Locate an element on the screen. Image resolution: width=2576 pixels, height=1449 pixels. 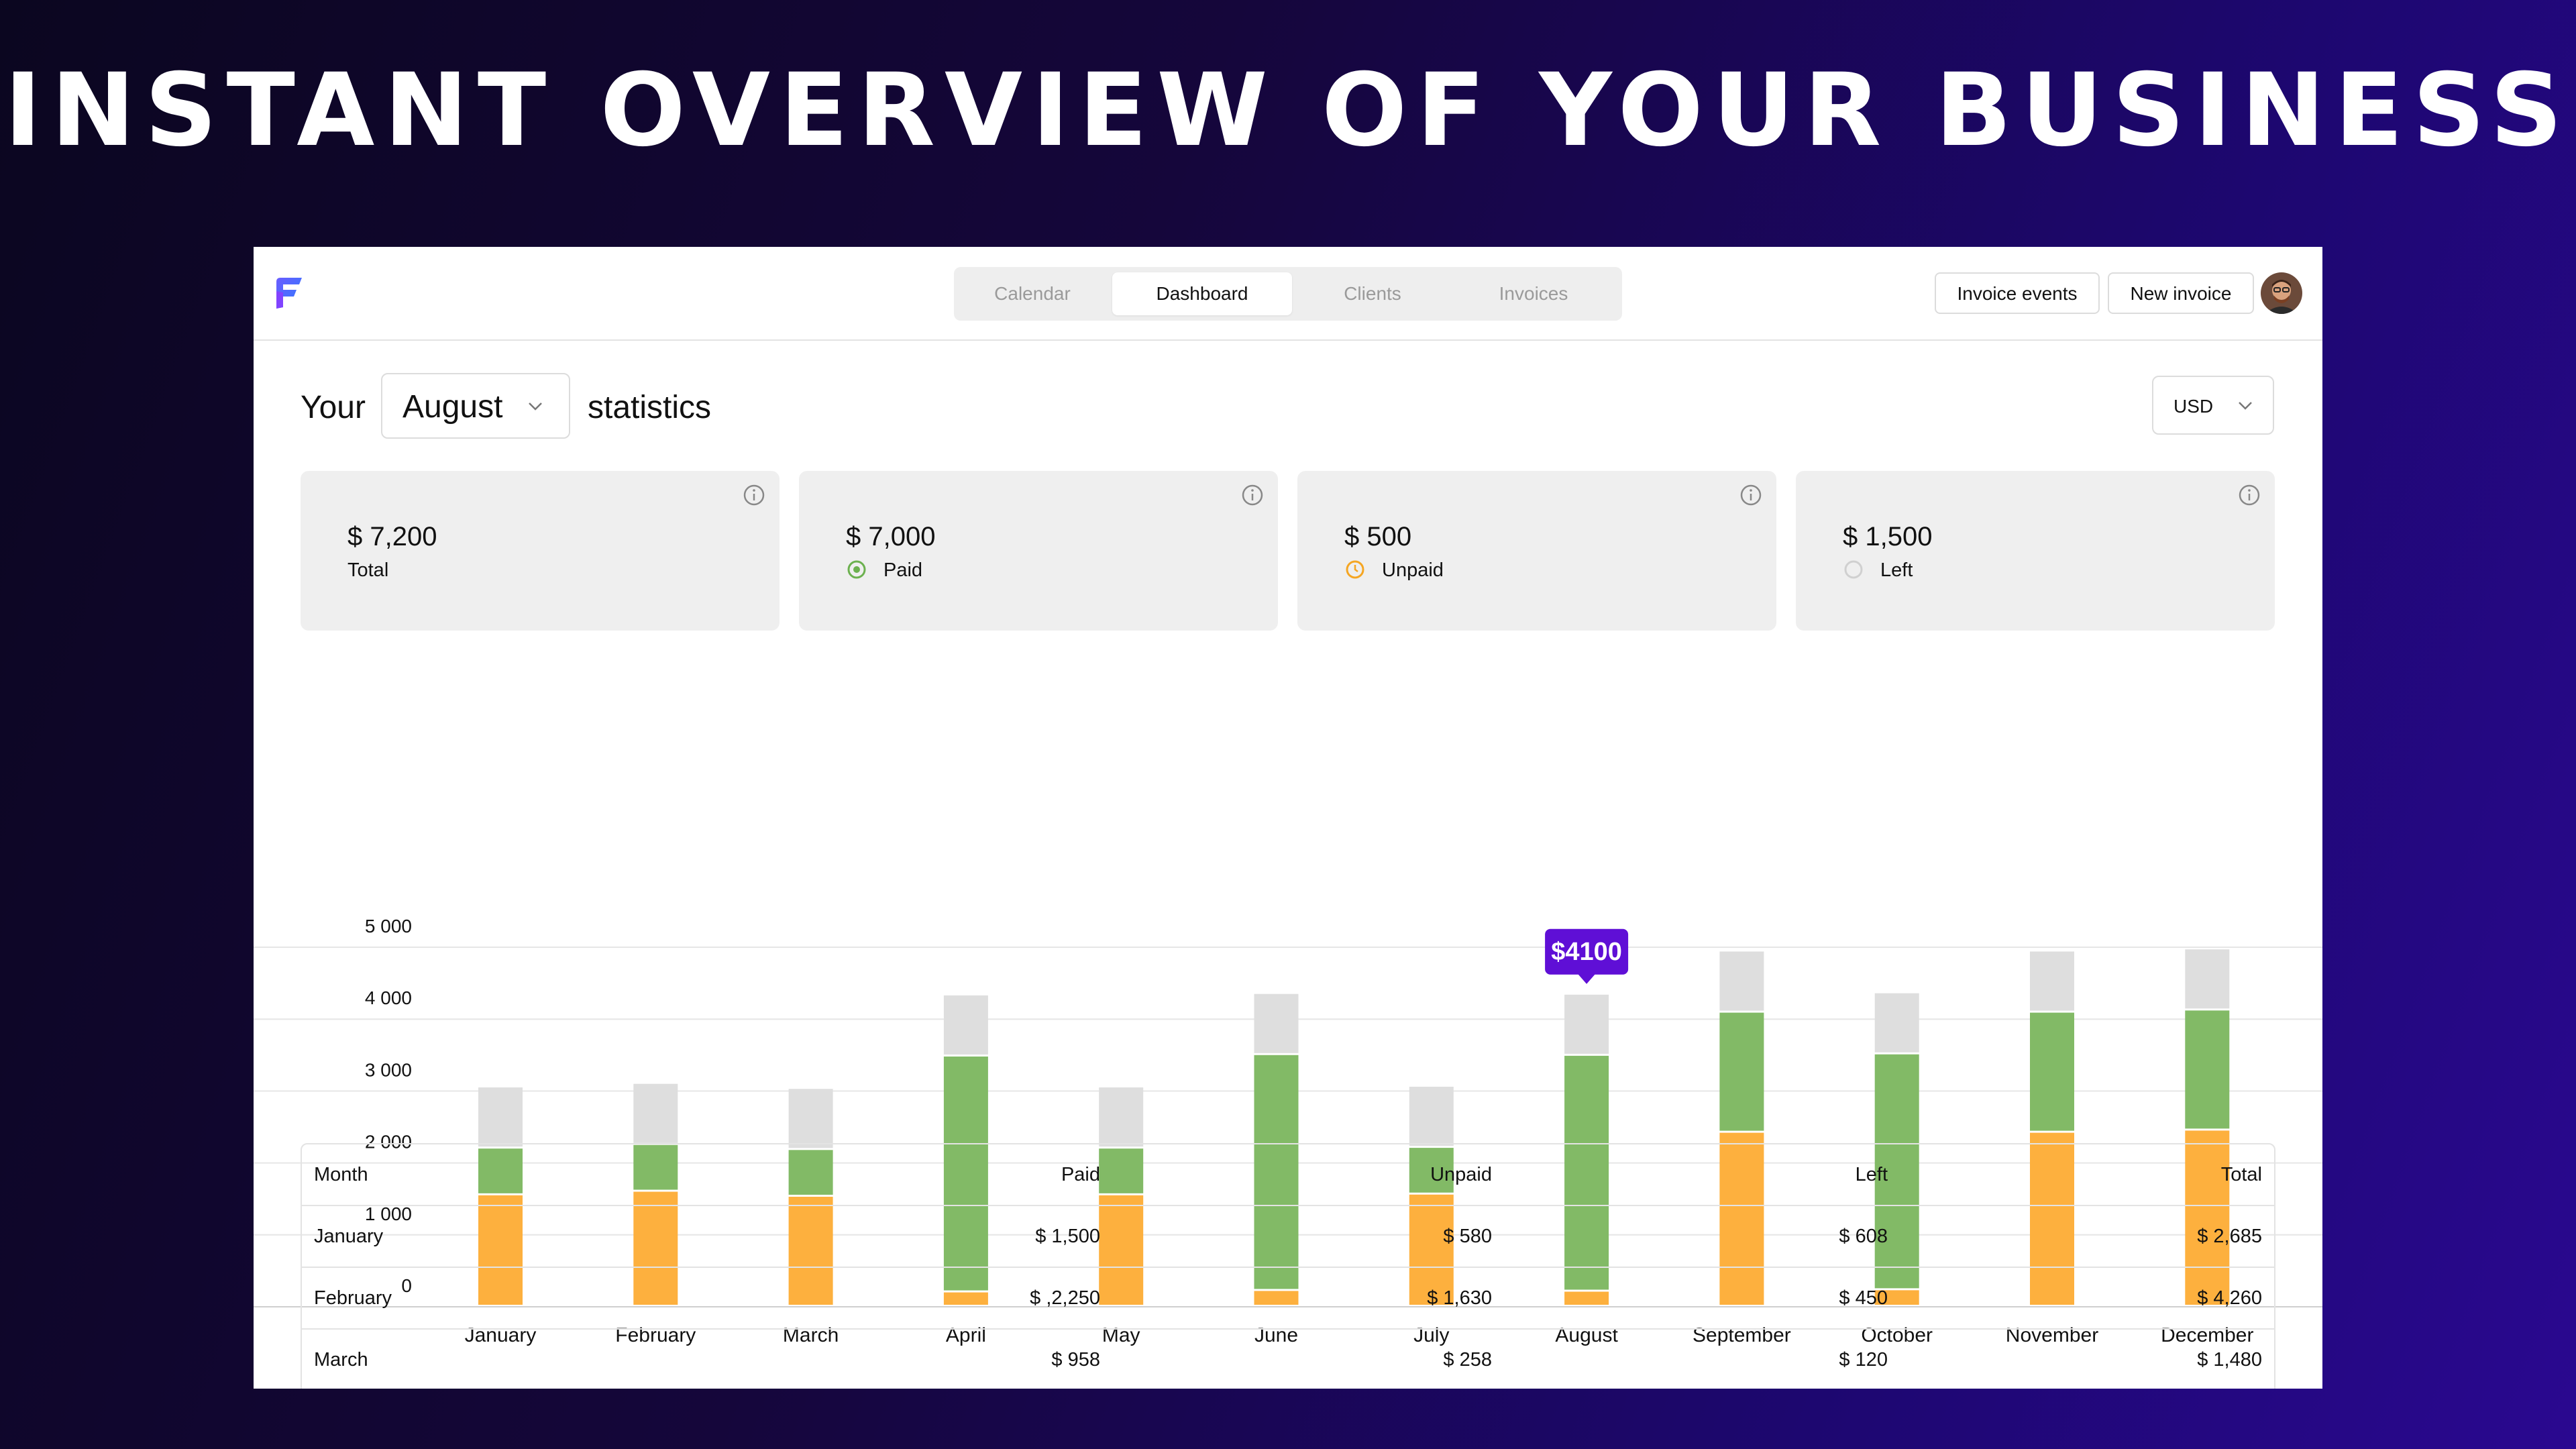
y-tick-label: 3 000 is located at coordinates (388, 1069).